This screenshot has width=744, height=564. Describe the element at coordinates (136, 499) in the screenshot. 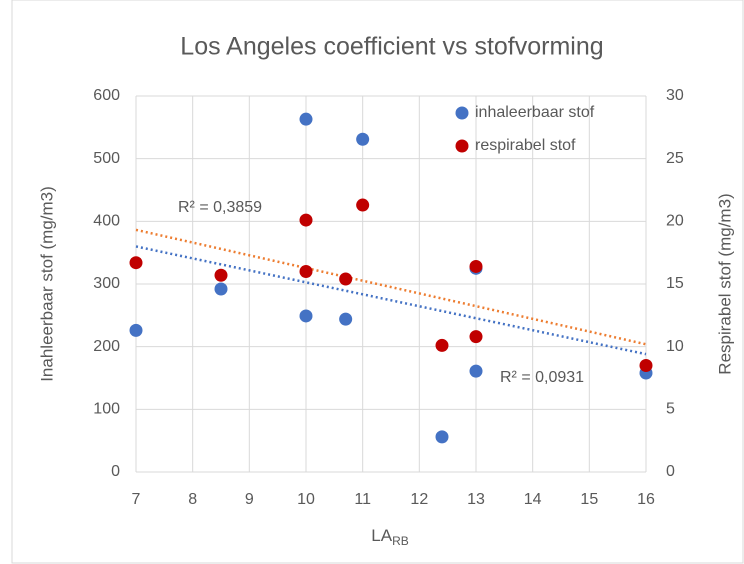

I see `x-tick-label: 7` at that location.